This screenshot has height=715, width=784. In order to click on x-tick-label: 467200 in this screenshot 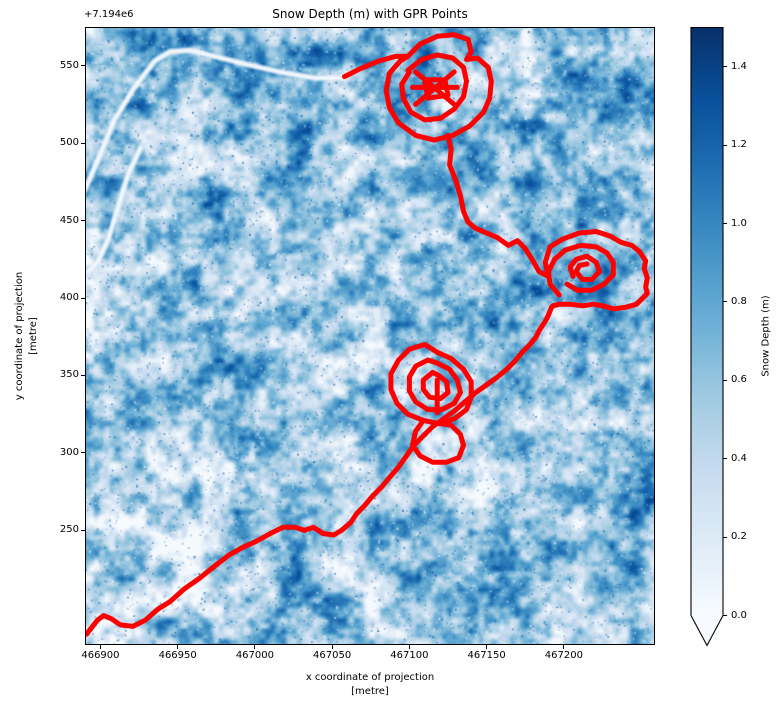, I will do `click(563, 655)`.